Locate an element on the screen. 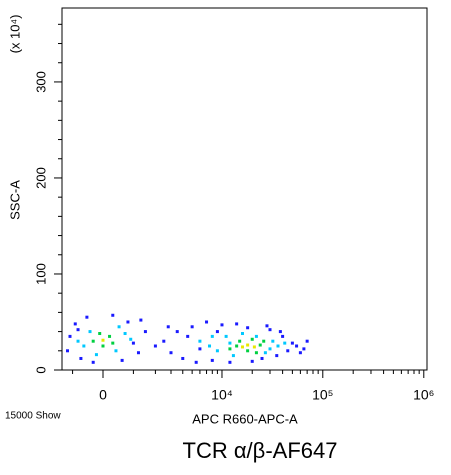  y-tick-label: 300 is located at coordinates (40, 82).